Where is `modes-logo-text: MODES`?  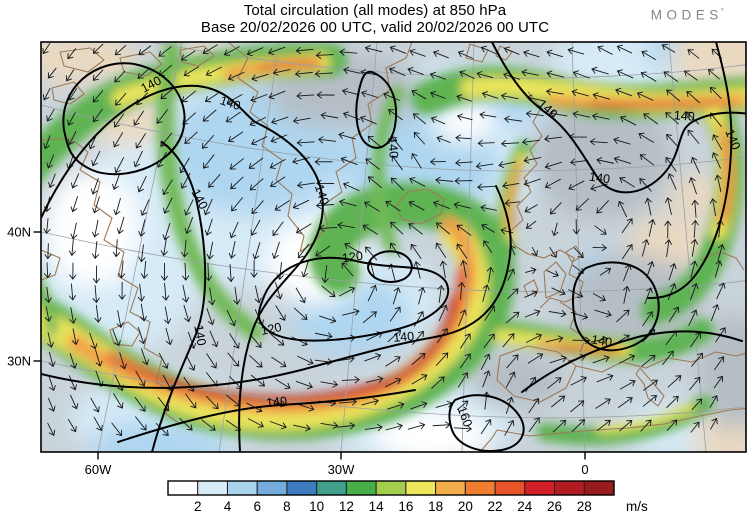 modes-logo-text: MODES is located at coordinates (686, 15).